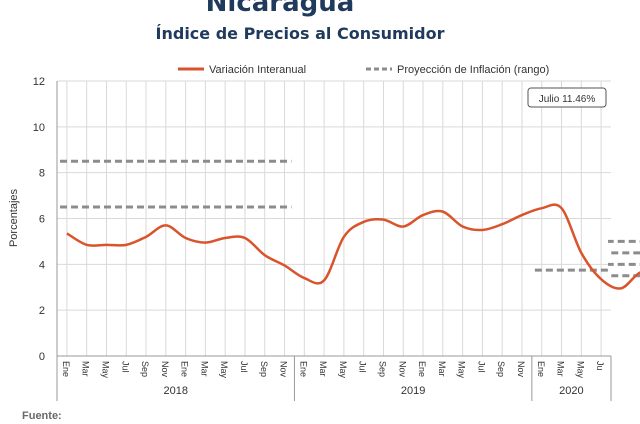 The height and width of the screenshot is (424, 640). I want to click on year-label: 2019, so click(413, 391).